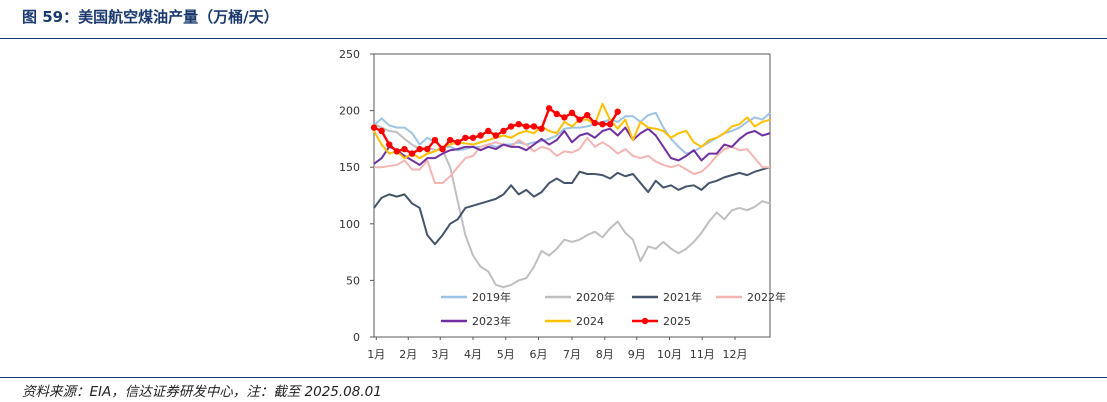 This screenshot has width=1107, height=402. Describe the element at coordinates (506, 354) in the screenshot. I see `x-tick-label: 5月` at that location.